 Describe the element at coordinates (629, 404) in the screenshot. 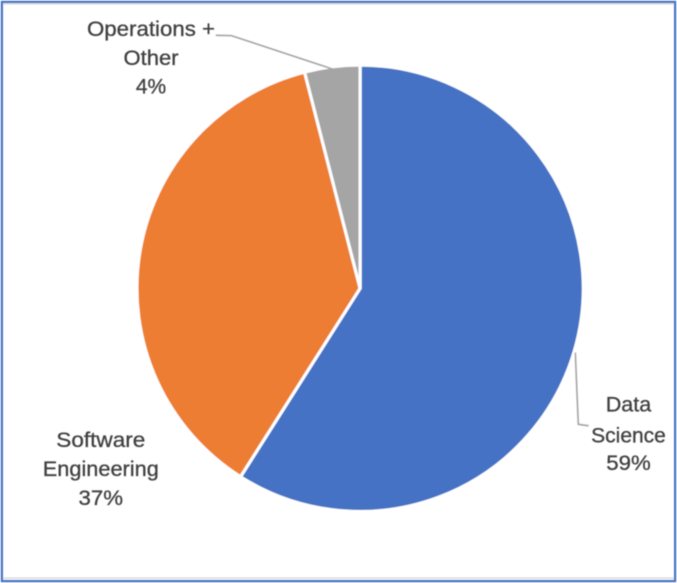

I see `svg-text: Data` at that location.